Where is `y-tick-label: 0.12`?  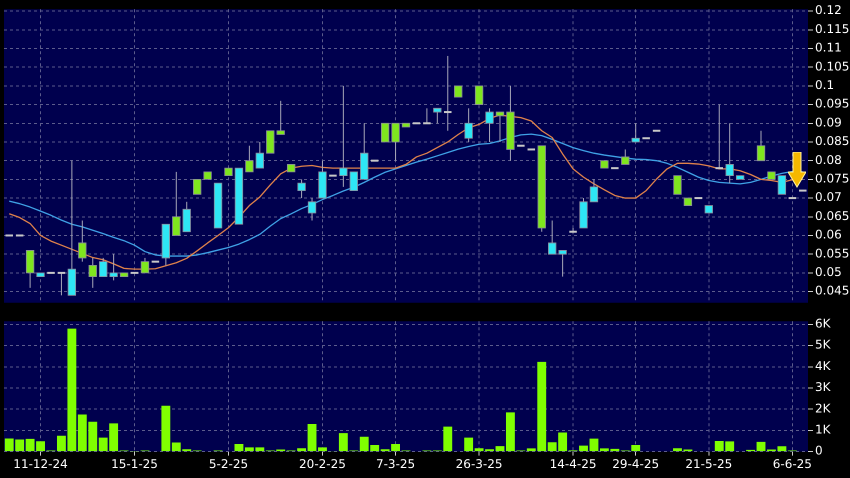
y-tick-label: 0.12 is located at coordinates (828, 10).